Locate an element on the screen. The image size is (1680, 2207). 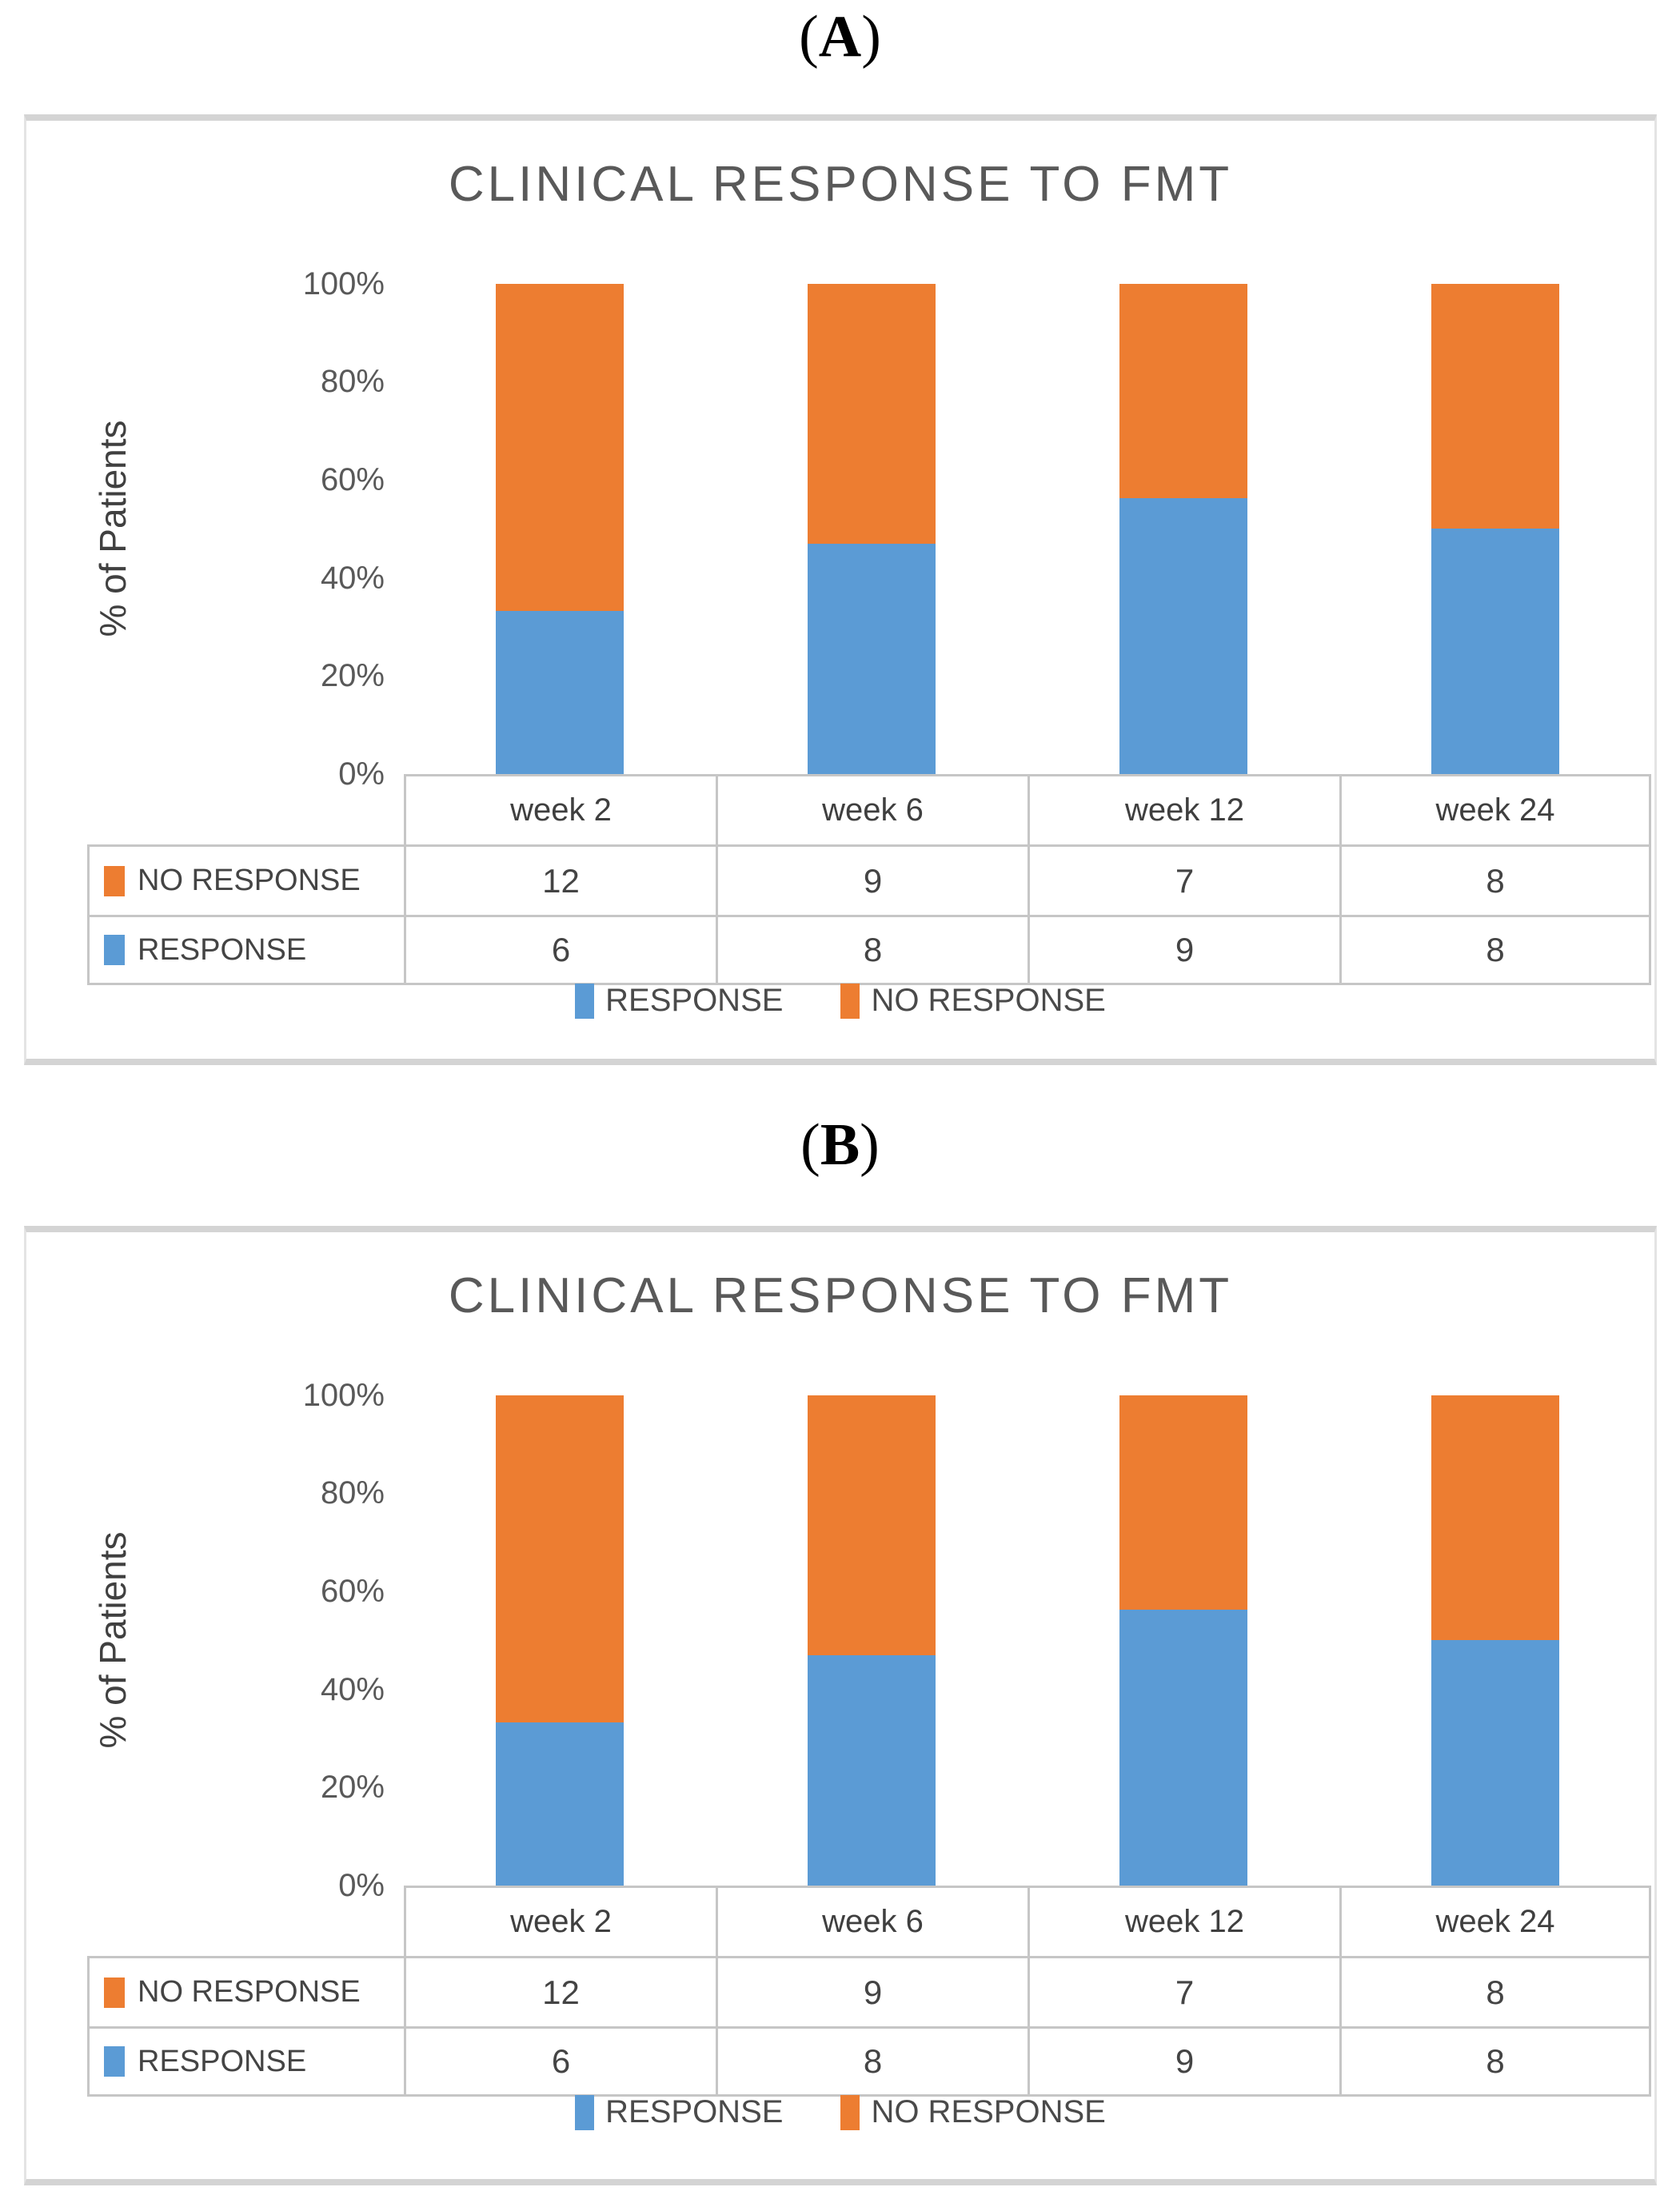
figure-letter: A is located at coordinates (840, 37).